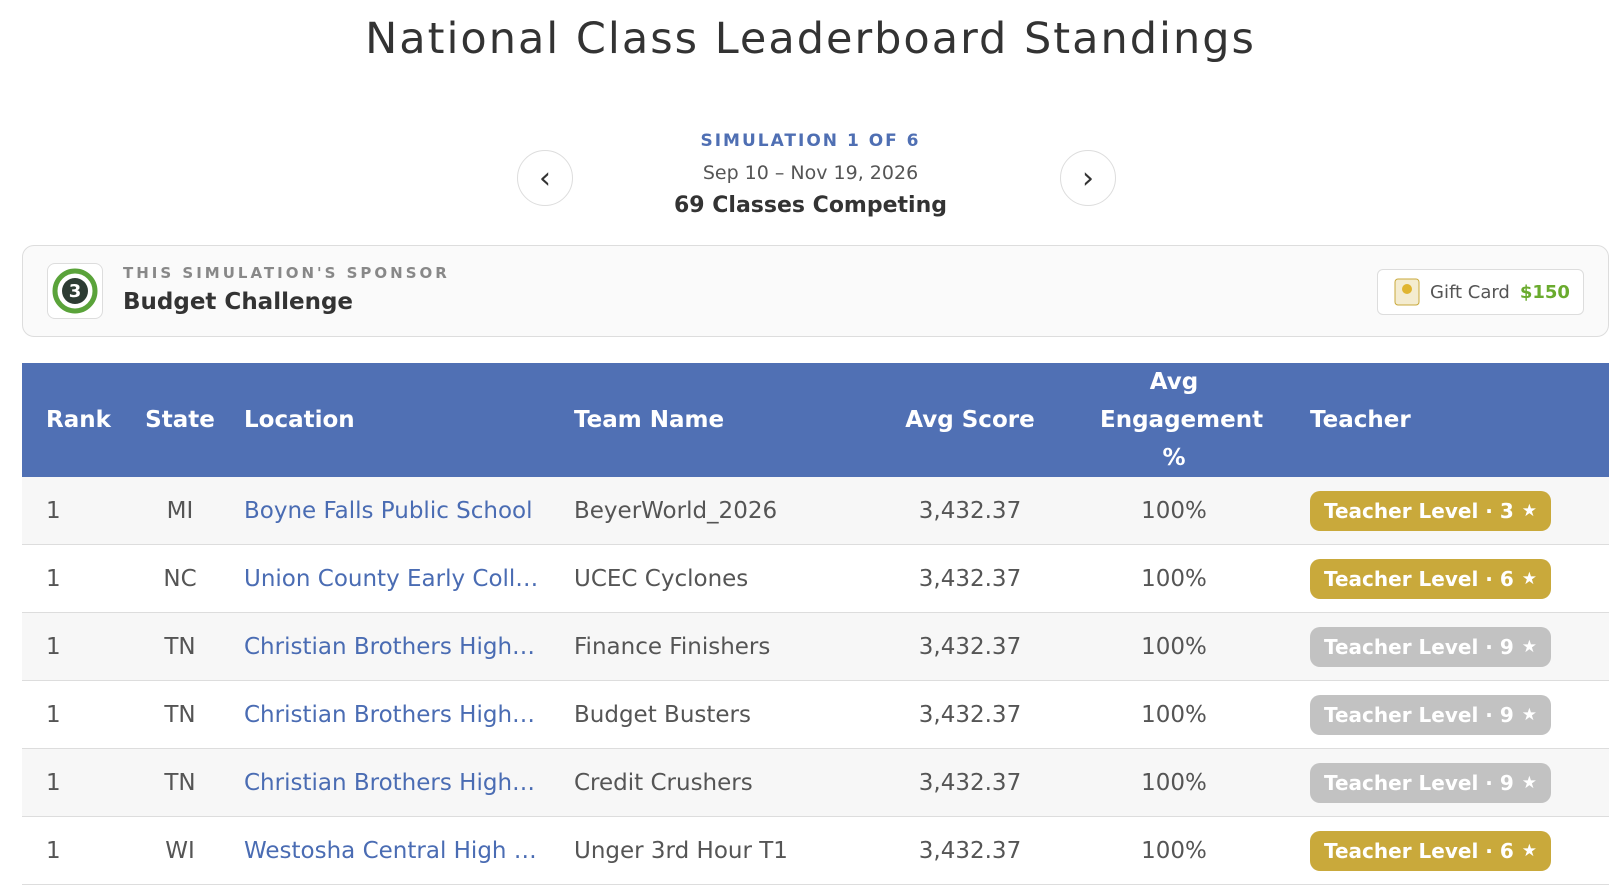  Describe the element at coordinates (715, 511) in the screenshot. I see `team-name: BeyerWorld_2026` at that location.